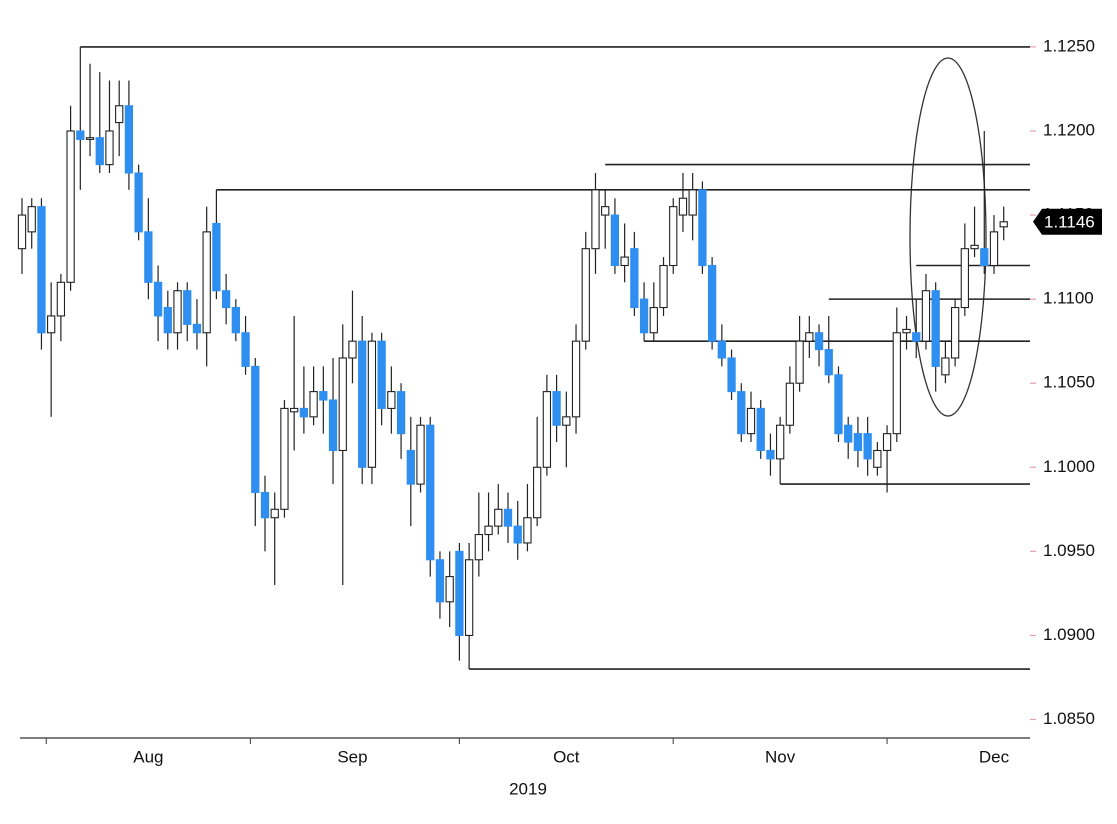  What do you see at coordinates (566, 756) in the screenshot?
I see `x-tick-label: Oct` at bounding box center [566, 756].